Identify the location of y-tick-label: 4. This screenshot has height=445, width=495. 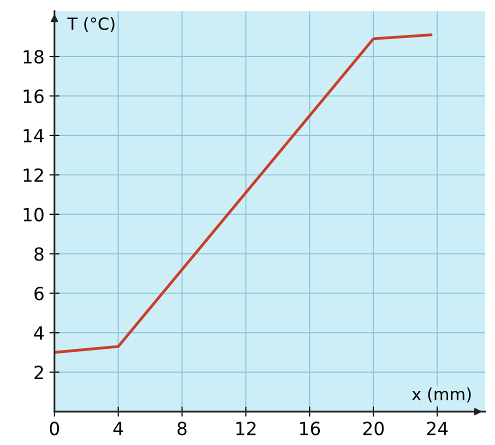
(39, 333).